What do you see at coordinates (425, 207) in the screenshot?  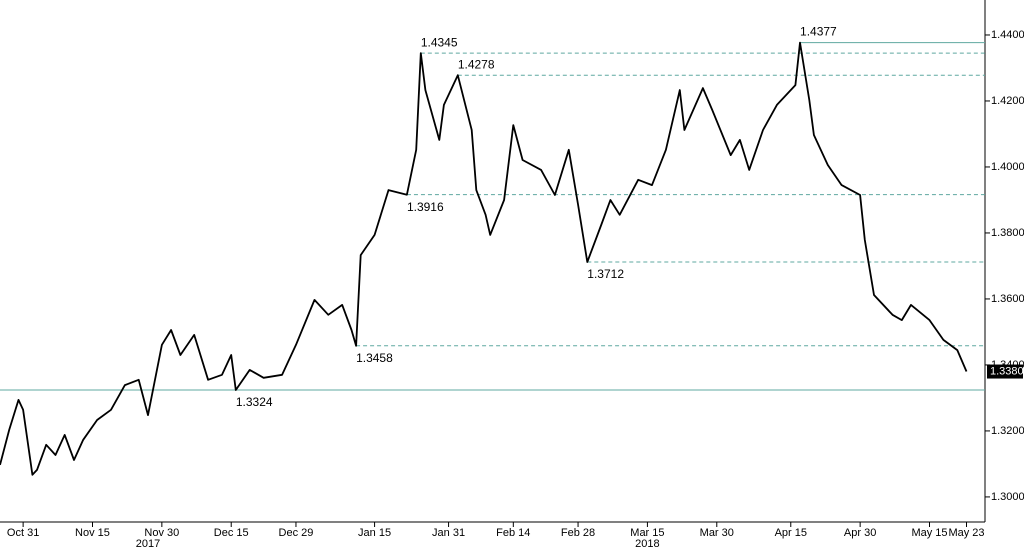 I see `annotation-label: 1.3916` at bounding box center [425, 207].